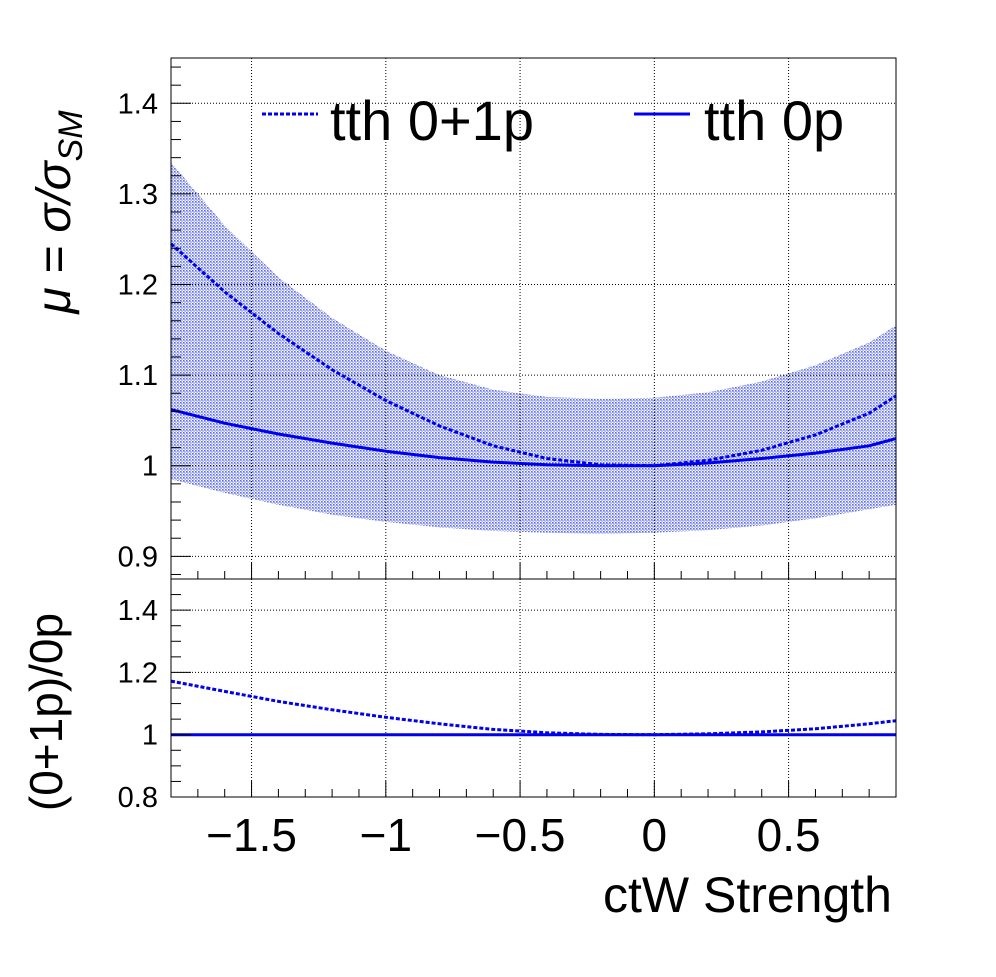  I want to click on ratio-y-tick-label: 1, so click(150, 736).